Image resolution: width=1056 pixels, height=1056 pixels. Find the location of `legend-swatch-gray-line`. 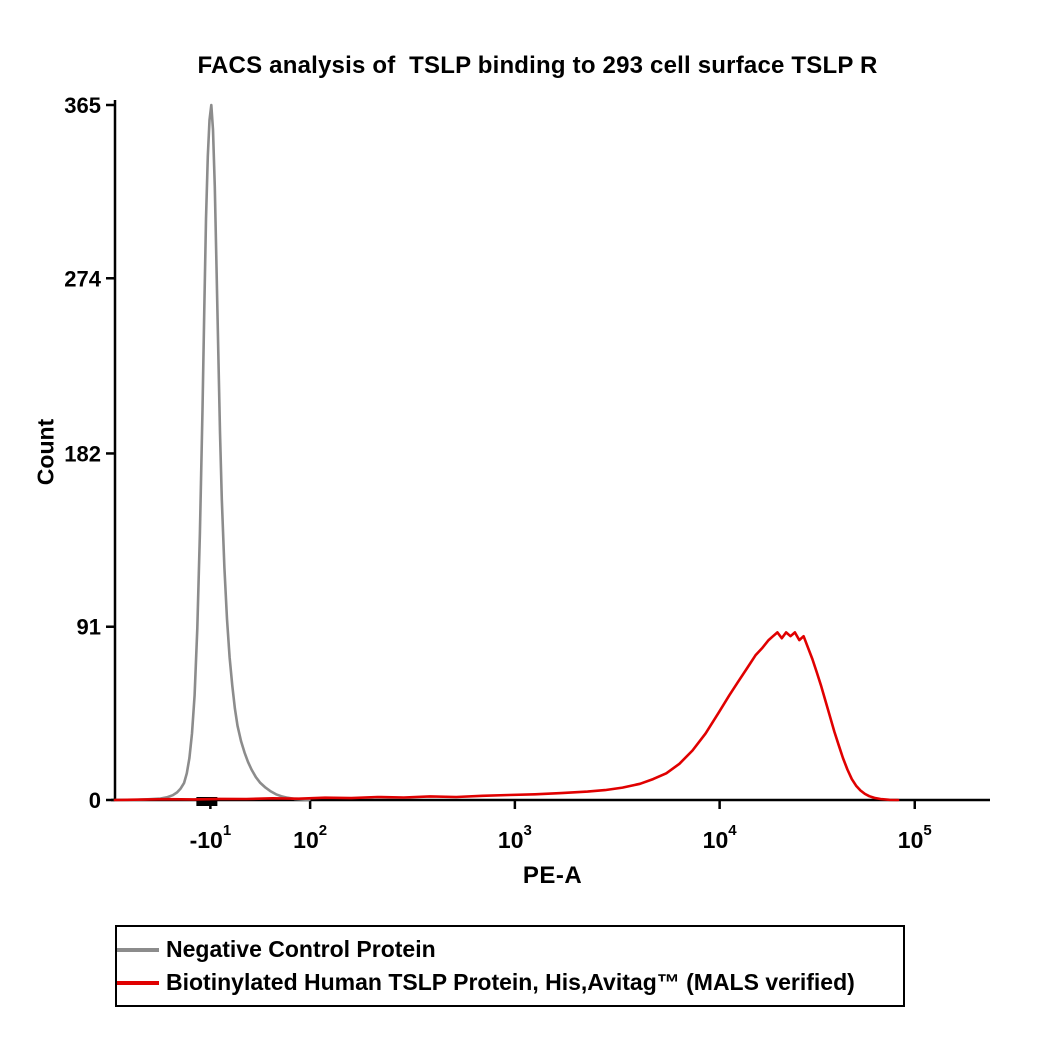

legend-swatch-gray-line is located at coordinates (138, 949).